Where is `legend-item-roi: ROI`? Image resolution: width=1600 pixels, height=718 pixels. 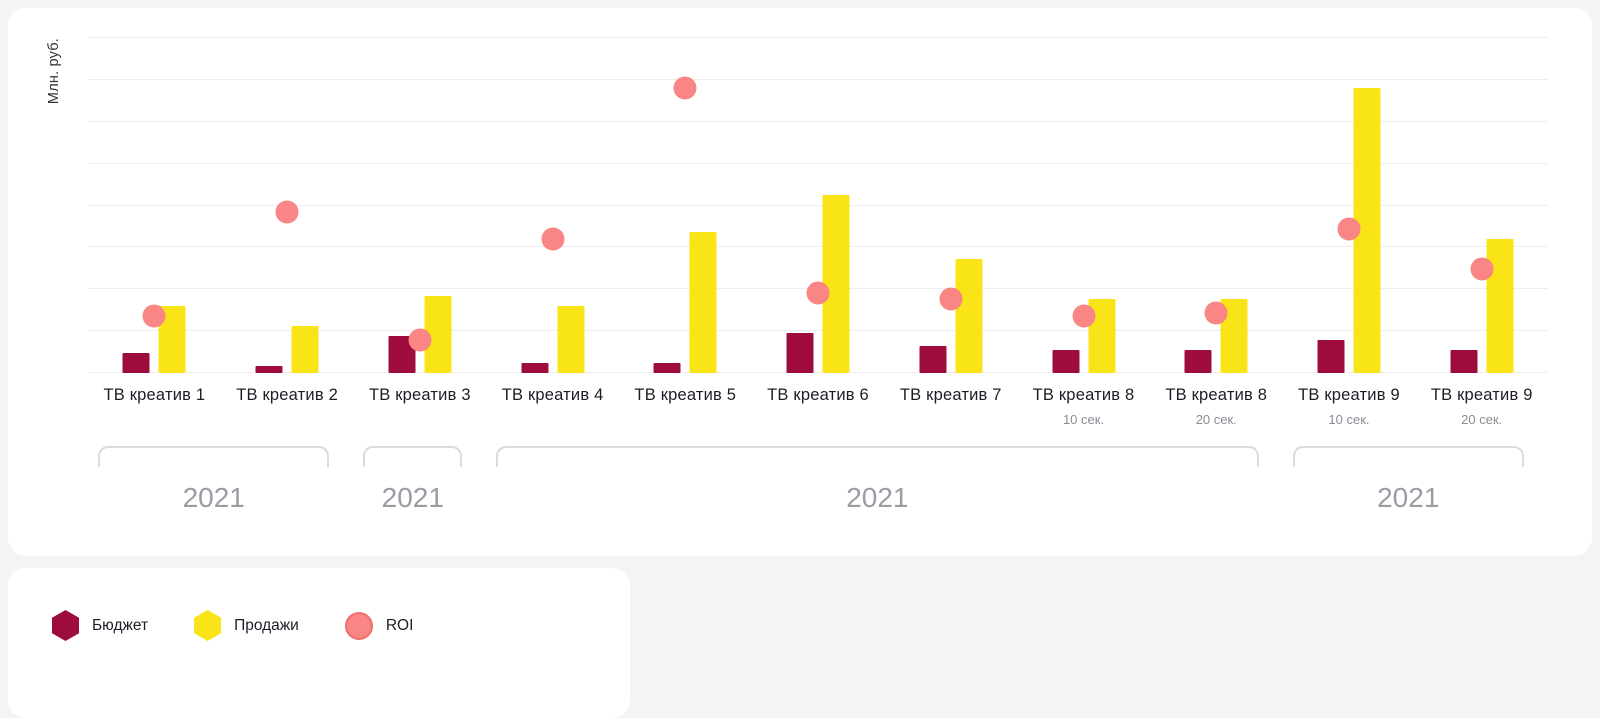 legend-item-roi: ROI is located at coordinates (379, 625).